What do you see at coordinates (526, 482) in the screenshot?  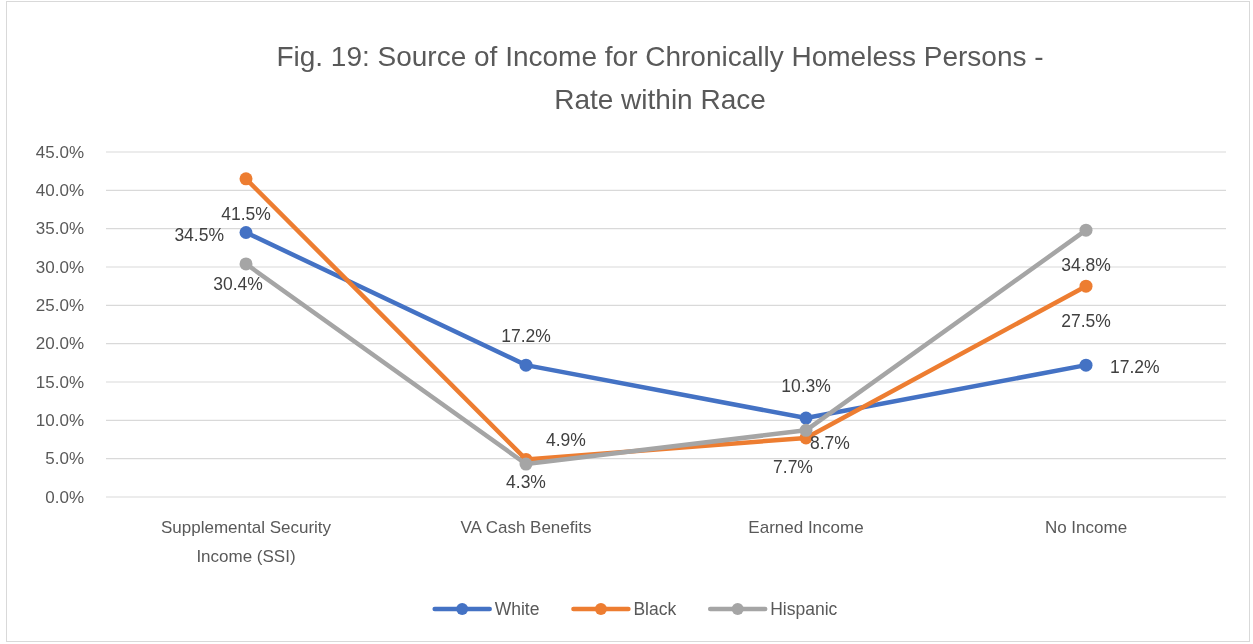 I see `data-label: 4.3%` at bounding box center [526, 482].